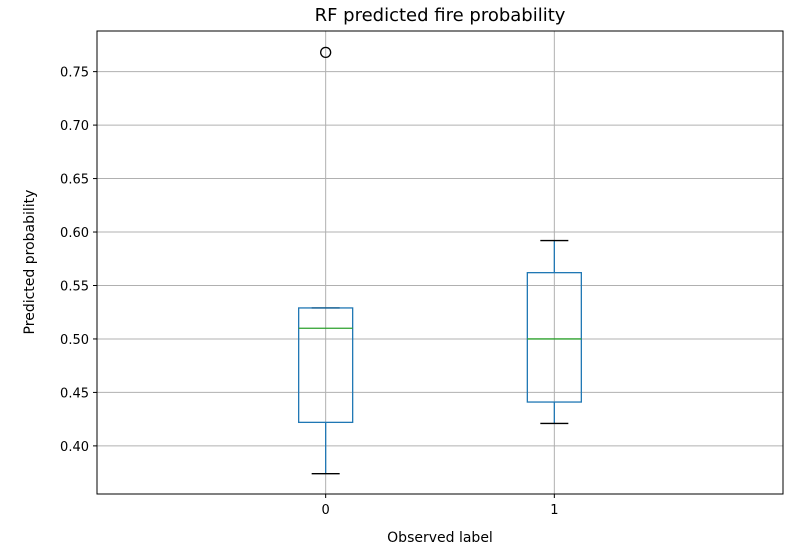 Image resolution: width=798 pixels, height=547 pixels. Describe the element at coordinates (326, 510) in the screenshot. I see `x-tick-label: 0` at that location.